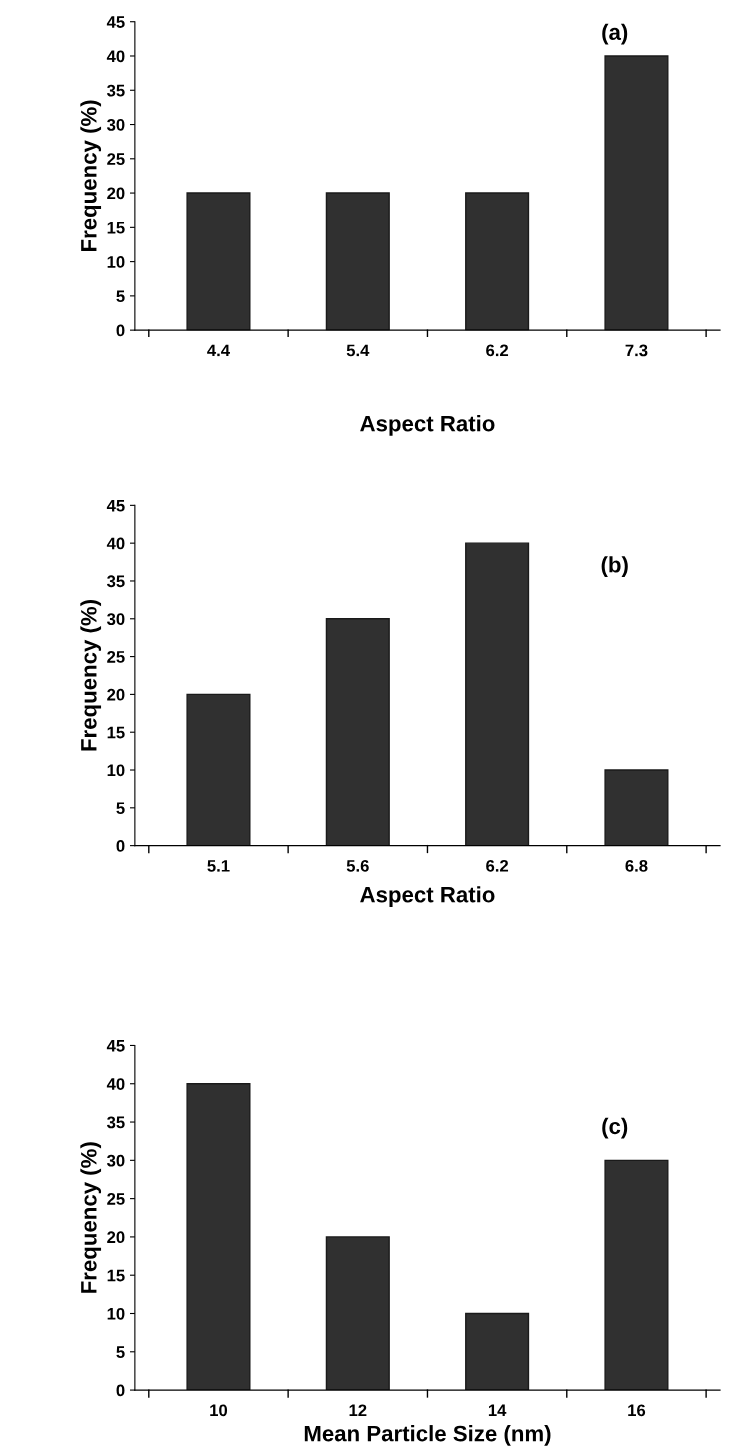 This screenshot has width=737, height=1448. Describe the element at coordinates (637, 1410) in the screenshot. I see `x-tick-label: 16` at that location.